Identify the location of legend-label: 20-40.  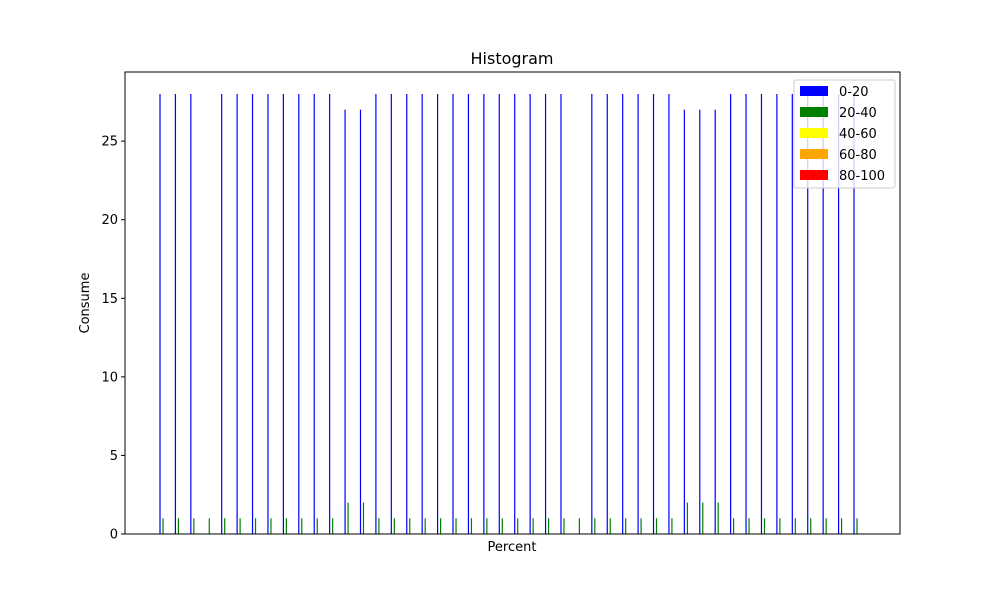
(858, 113).